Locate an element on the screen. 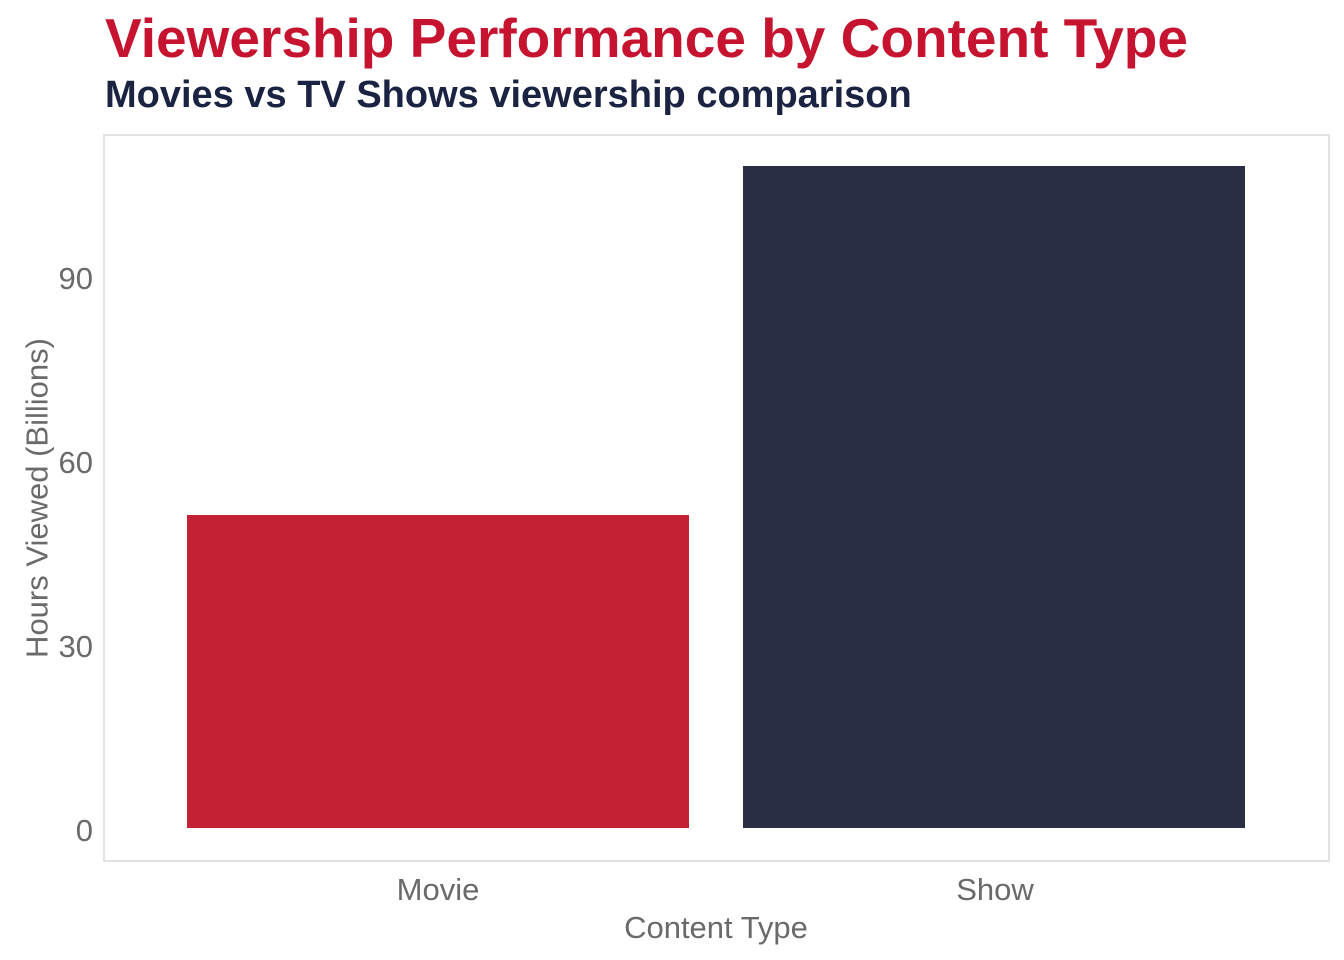 This screenshot has height=960, width=1344. x-tick-label-show: Show is located at coordinates (995, 889).